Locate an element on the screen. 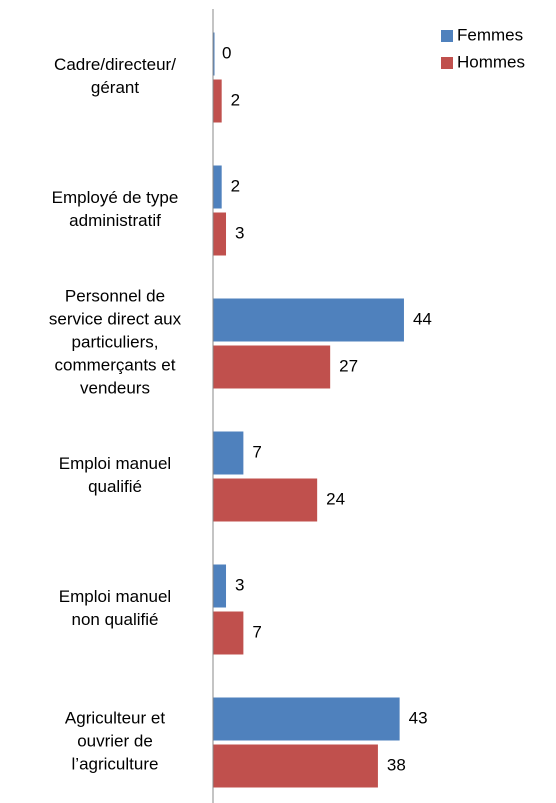  category-label: Emploi manuel qualifié is located at coordinates (115, 475).